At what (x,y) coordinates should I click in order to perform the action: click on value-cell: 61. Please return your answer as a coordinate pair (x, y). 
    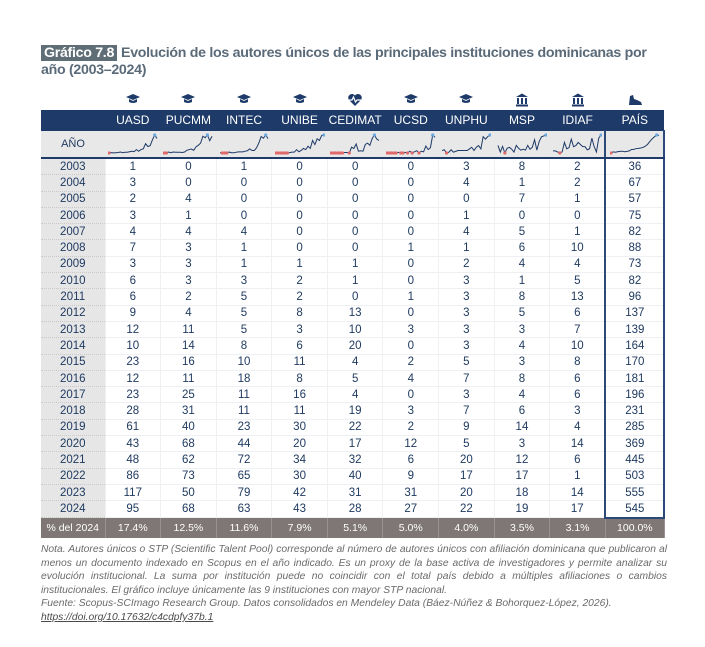
    Looking at the image, I should click on (133, 428).